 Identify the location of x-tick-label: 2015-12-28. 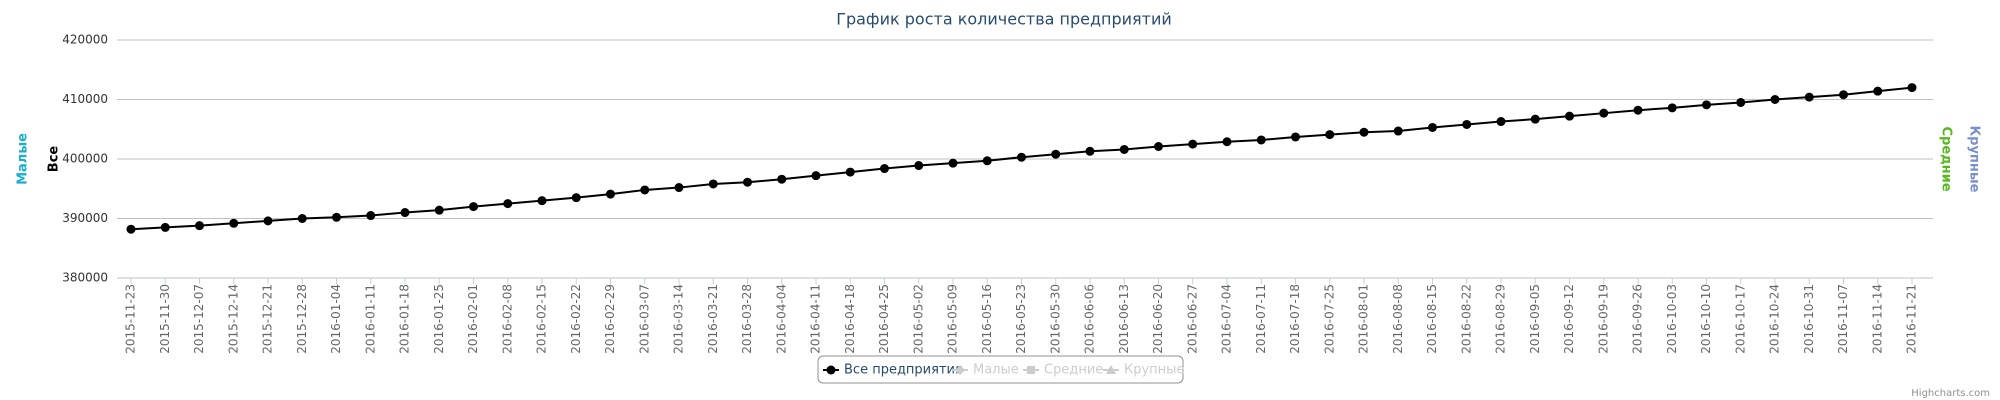
(302, 319).